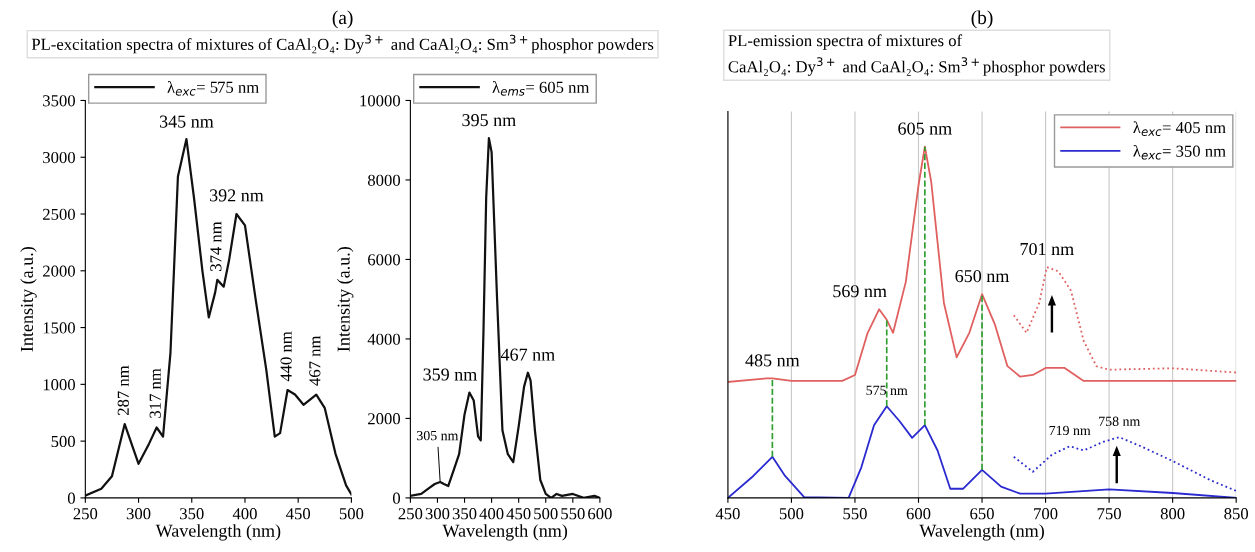 Image resolution: width=1255 pixels, height=552 pixels. I want to click on chart-subtitle: PL-emission spectra of mixtures of CaAl₂O₄: Dy$^{3+}$ and CaAl₂O₄: Sm$^{3+}$phosphor powders, so click(916, 55).